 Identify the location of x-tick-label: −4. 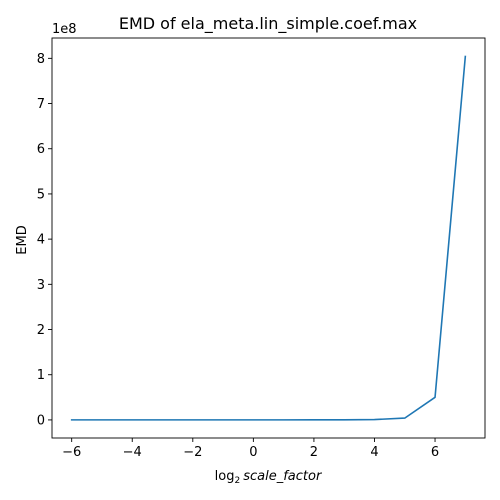
(132, 452).